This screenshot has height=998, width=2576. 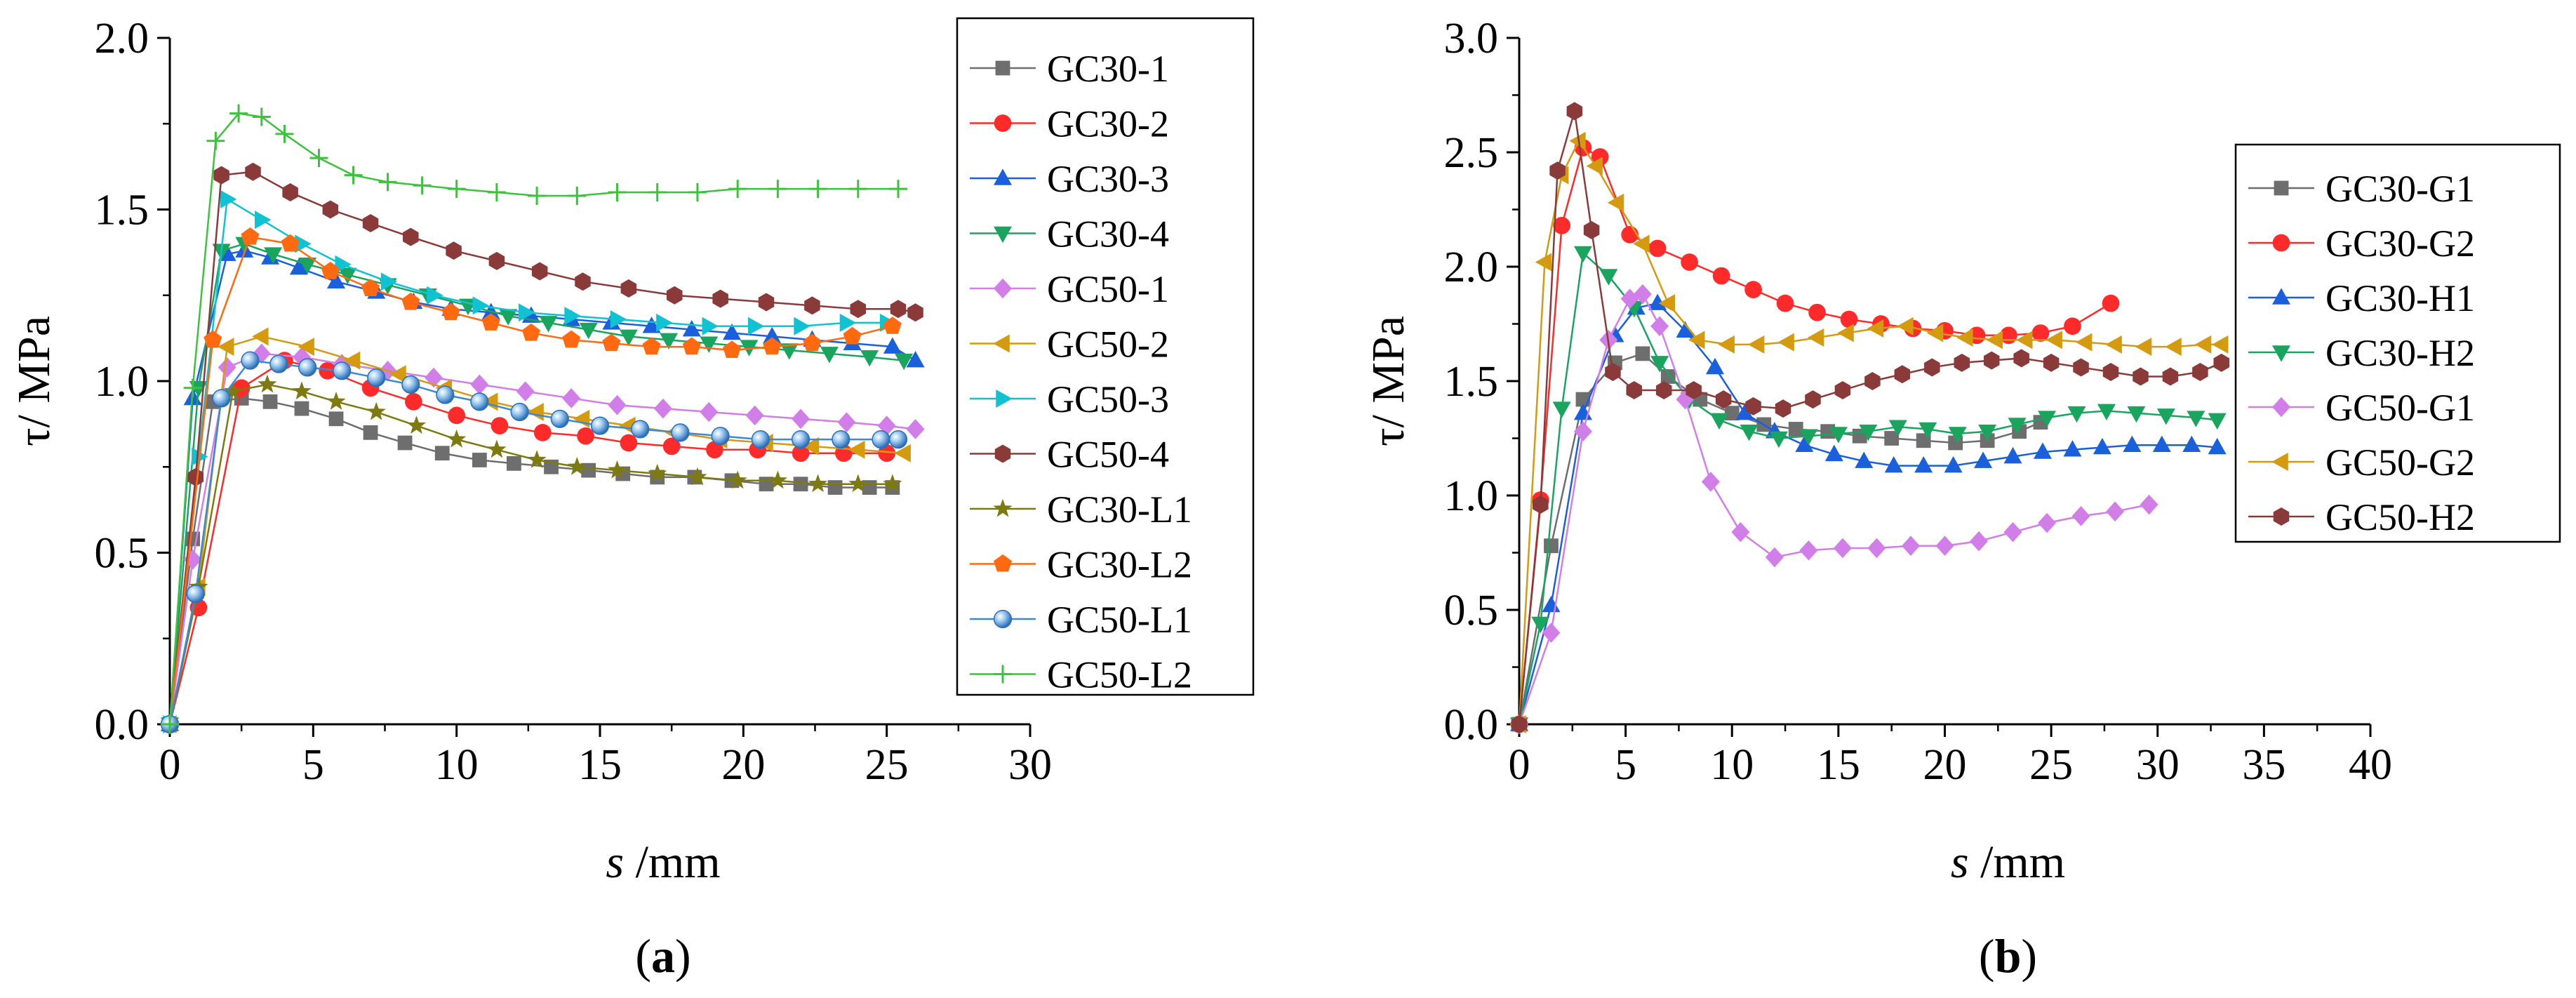 I want to click on legend-label-gc50-4: GC50-4, so click(x=1108, y=455).